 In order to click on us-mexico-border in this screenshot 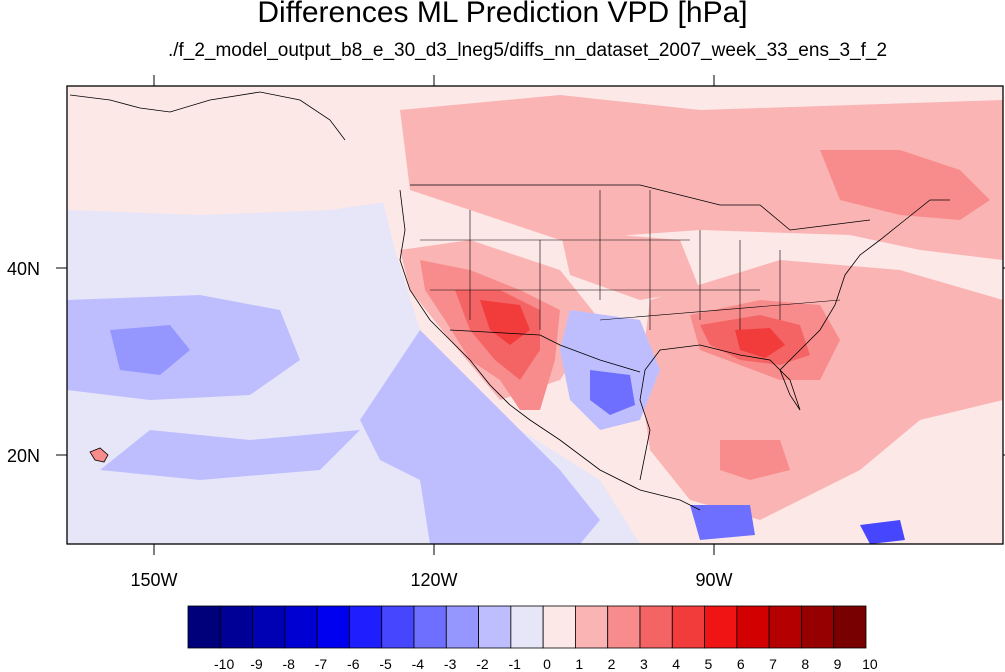, I will do `click(545, 351)`.